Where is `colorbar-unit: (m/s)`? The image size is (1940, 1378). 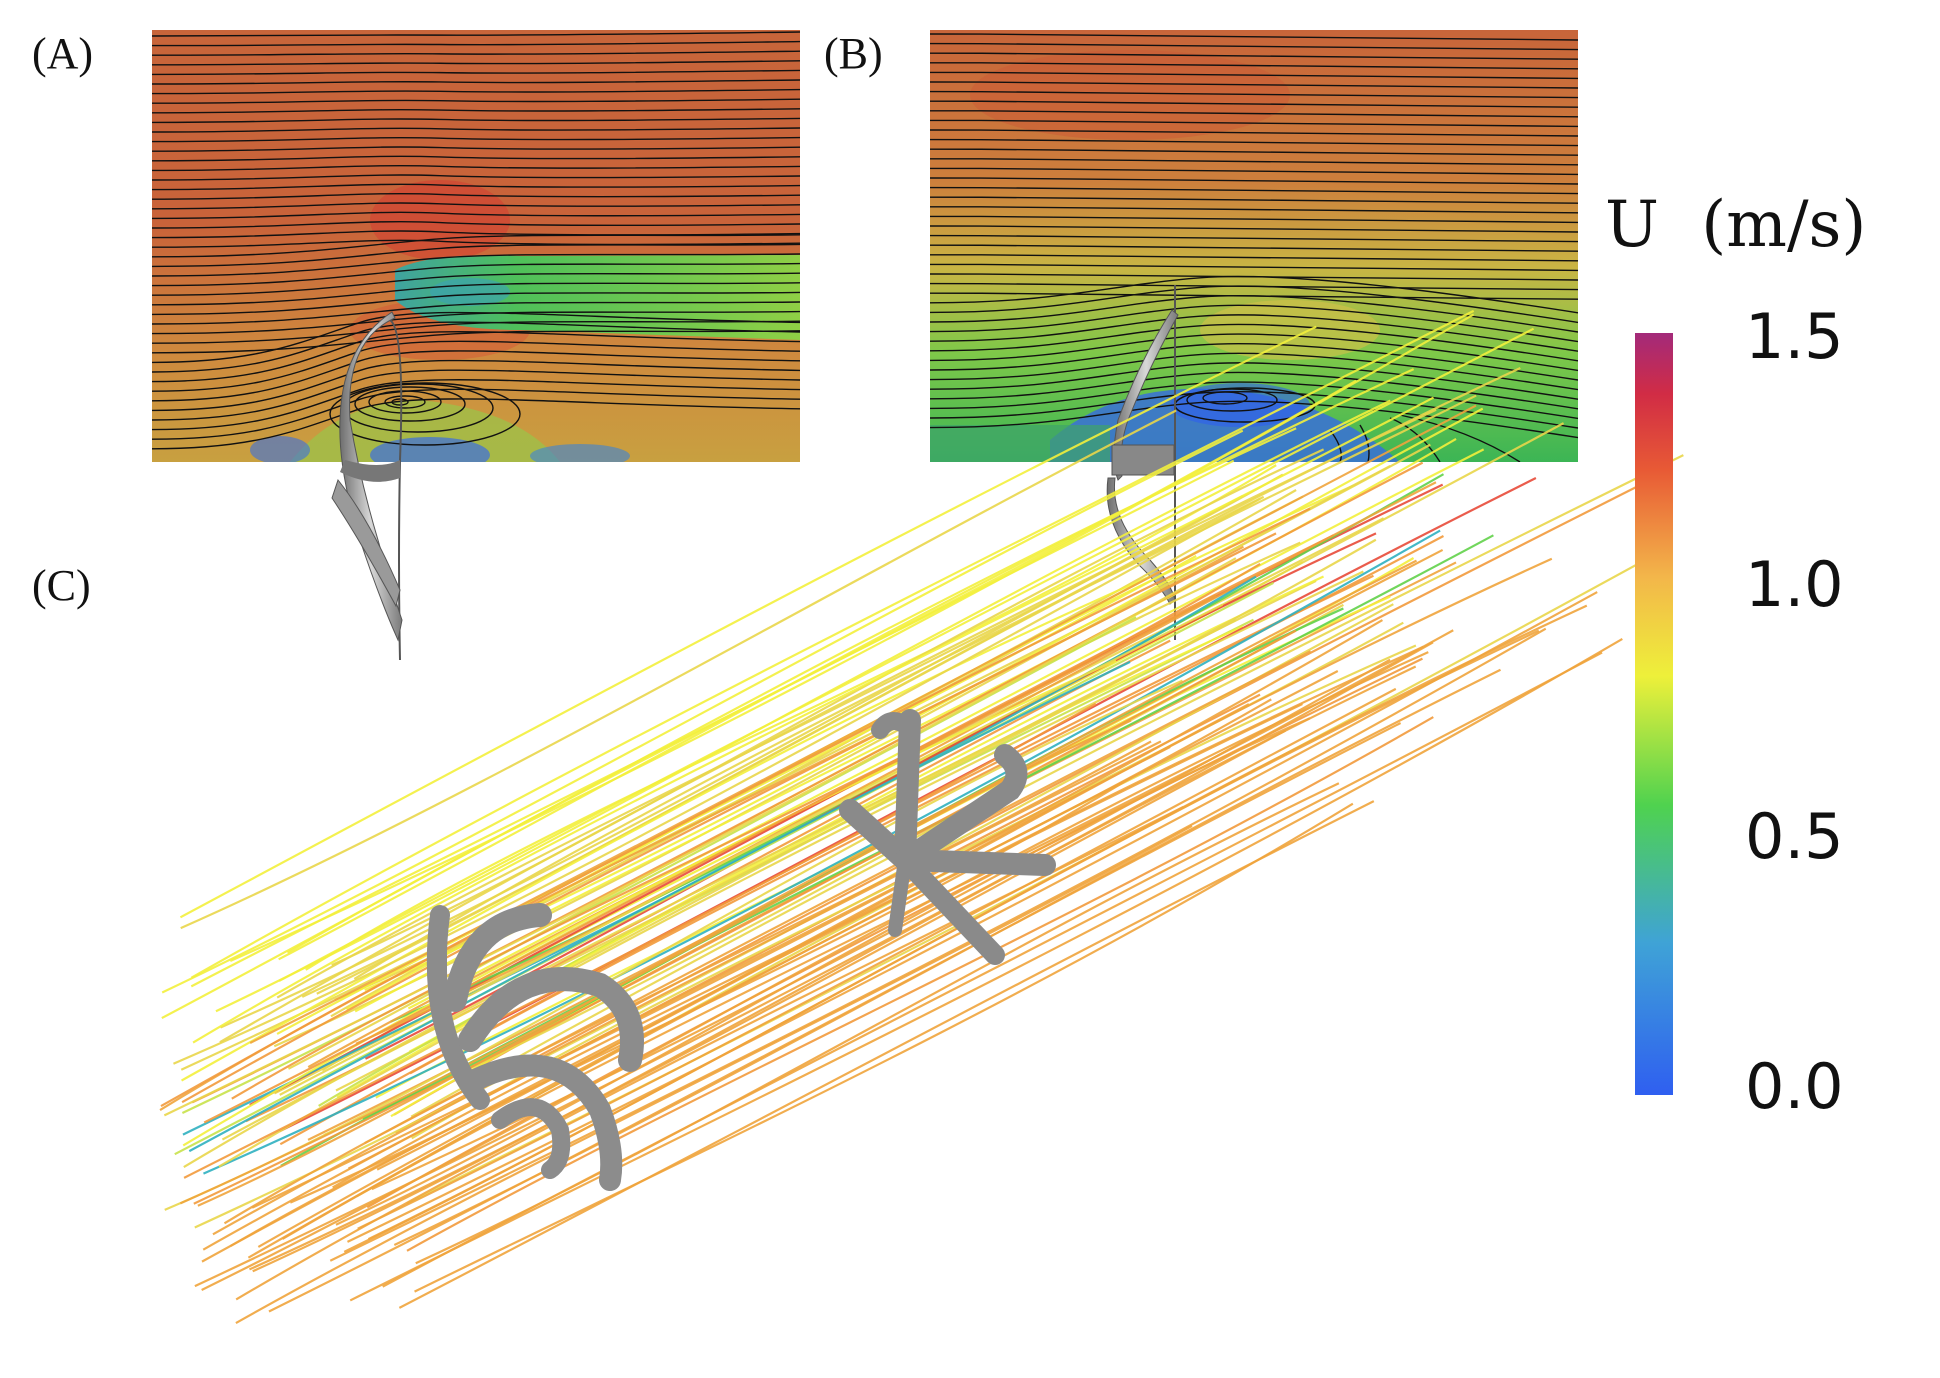
colorbar-unit: (m/s) is located at coordinates (1784, 225).